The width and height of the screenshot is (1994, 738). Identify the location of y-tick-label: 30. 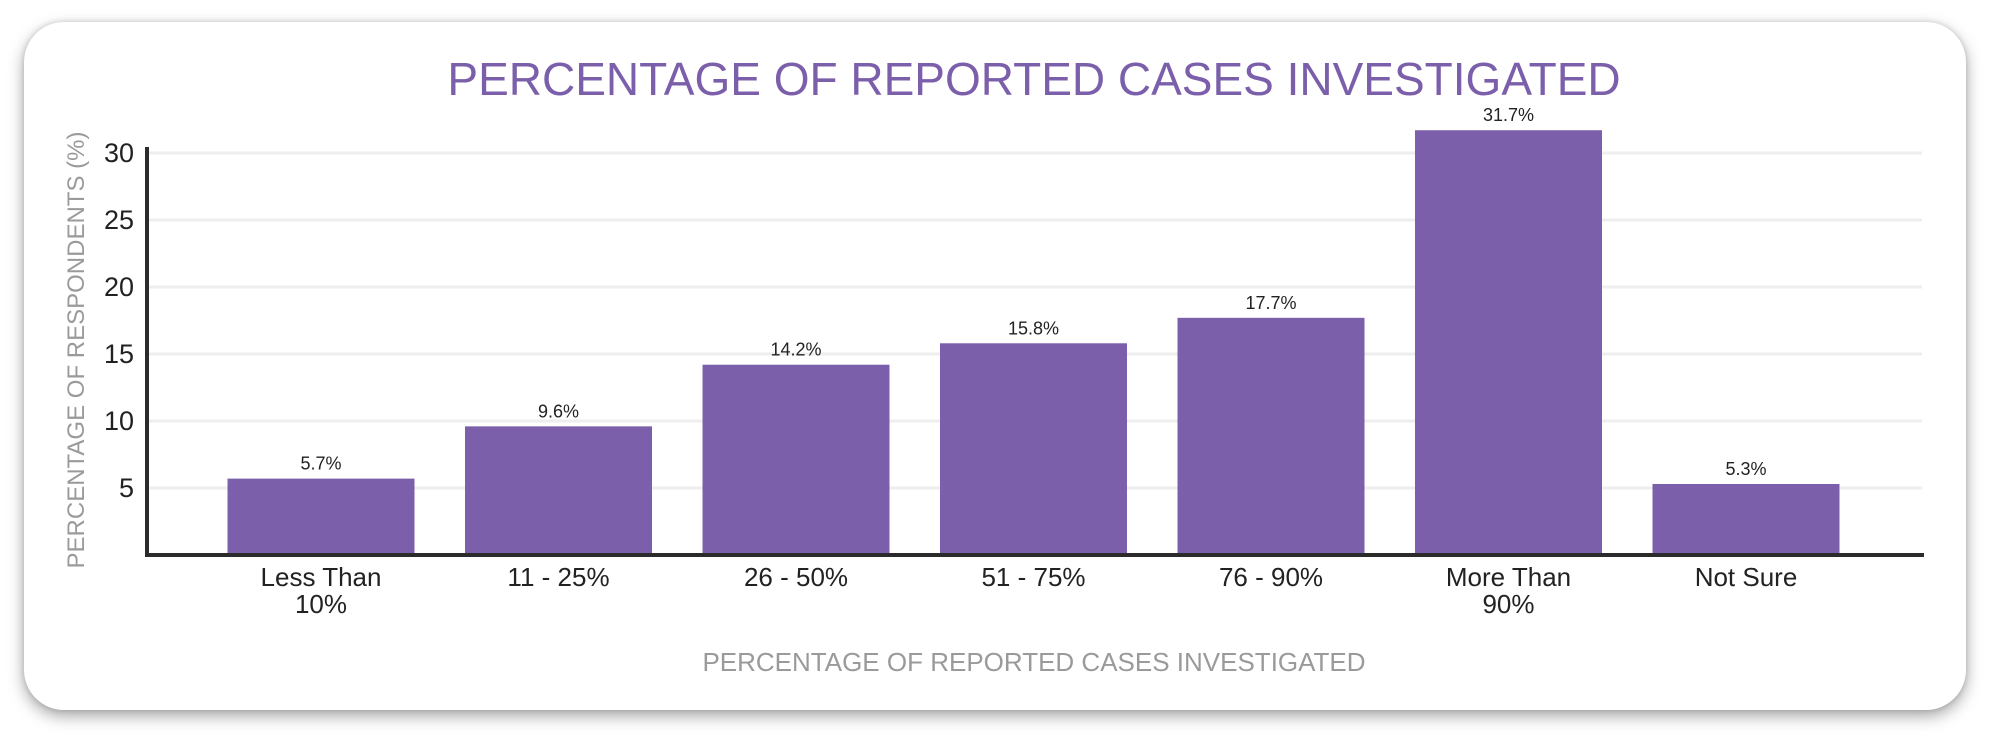
(119, 153).